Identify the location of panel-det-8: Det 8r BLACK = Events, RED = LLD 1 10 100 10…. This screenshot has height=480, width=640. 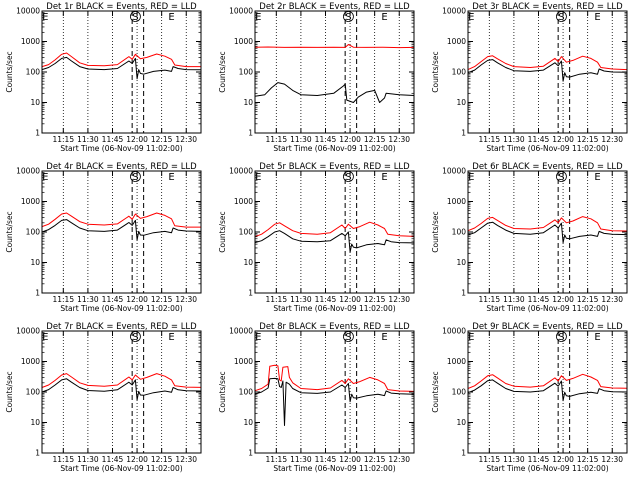
(316, 397).